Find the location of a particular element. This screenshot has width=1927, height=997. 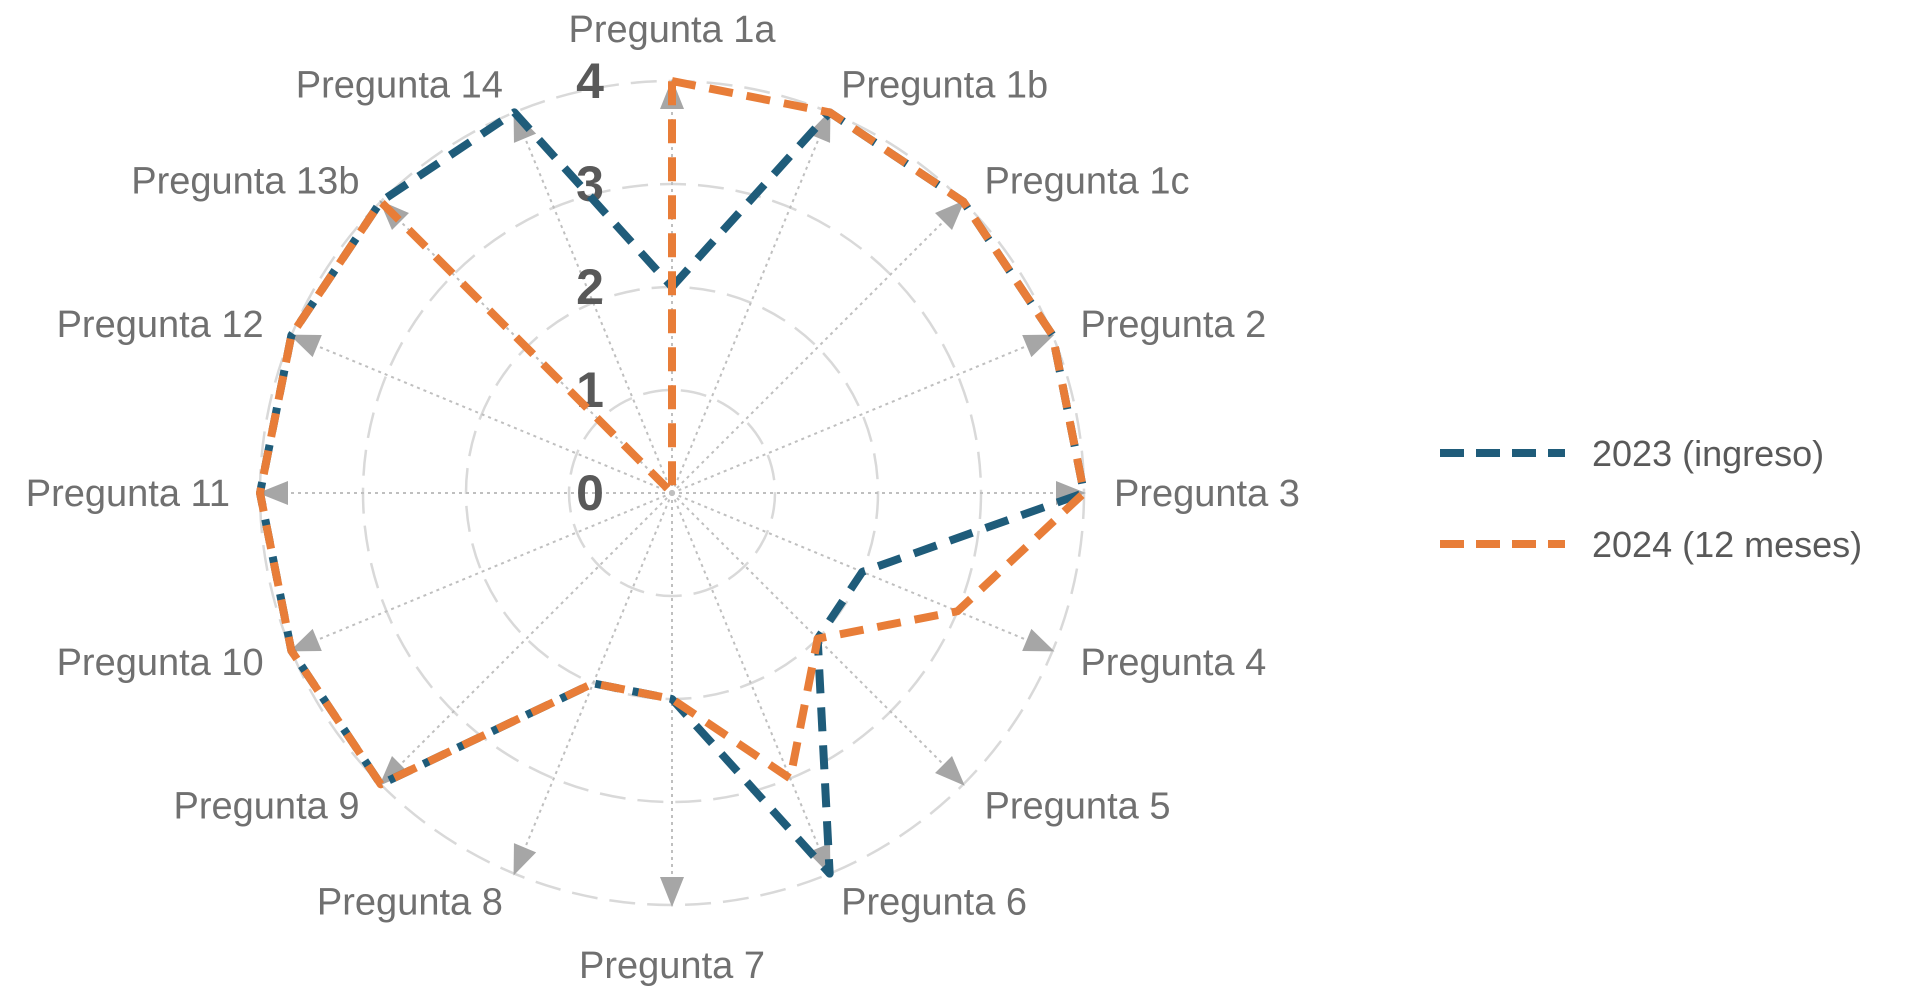

legend-label: 2023 (ingreso) is located at coordinates (1708, 453).